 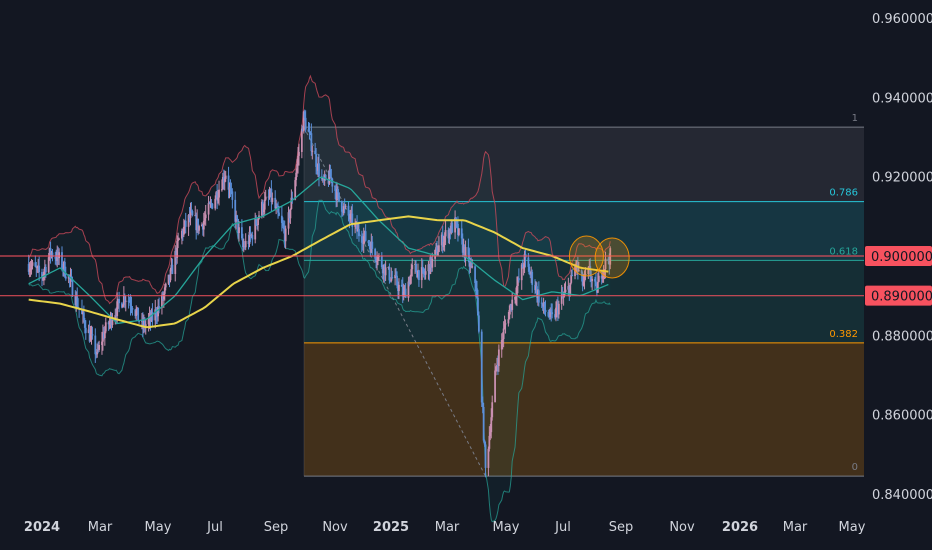 What do you see at coordinates (855, 118) in the screenshot?
I see `fib-level-label: 1` at bounding box center [855, 118].